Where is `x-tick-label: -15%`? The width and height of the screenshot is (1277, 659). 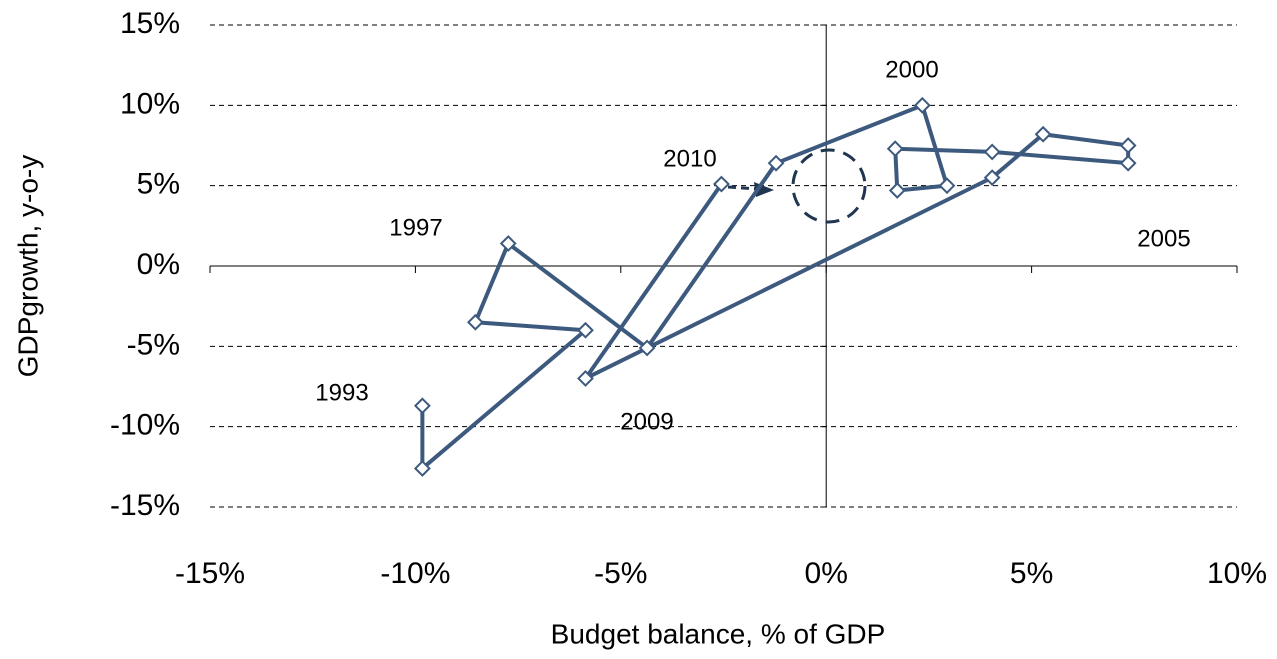 x-tick-label: -15% is located at coordinates (210, 573).